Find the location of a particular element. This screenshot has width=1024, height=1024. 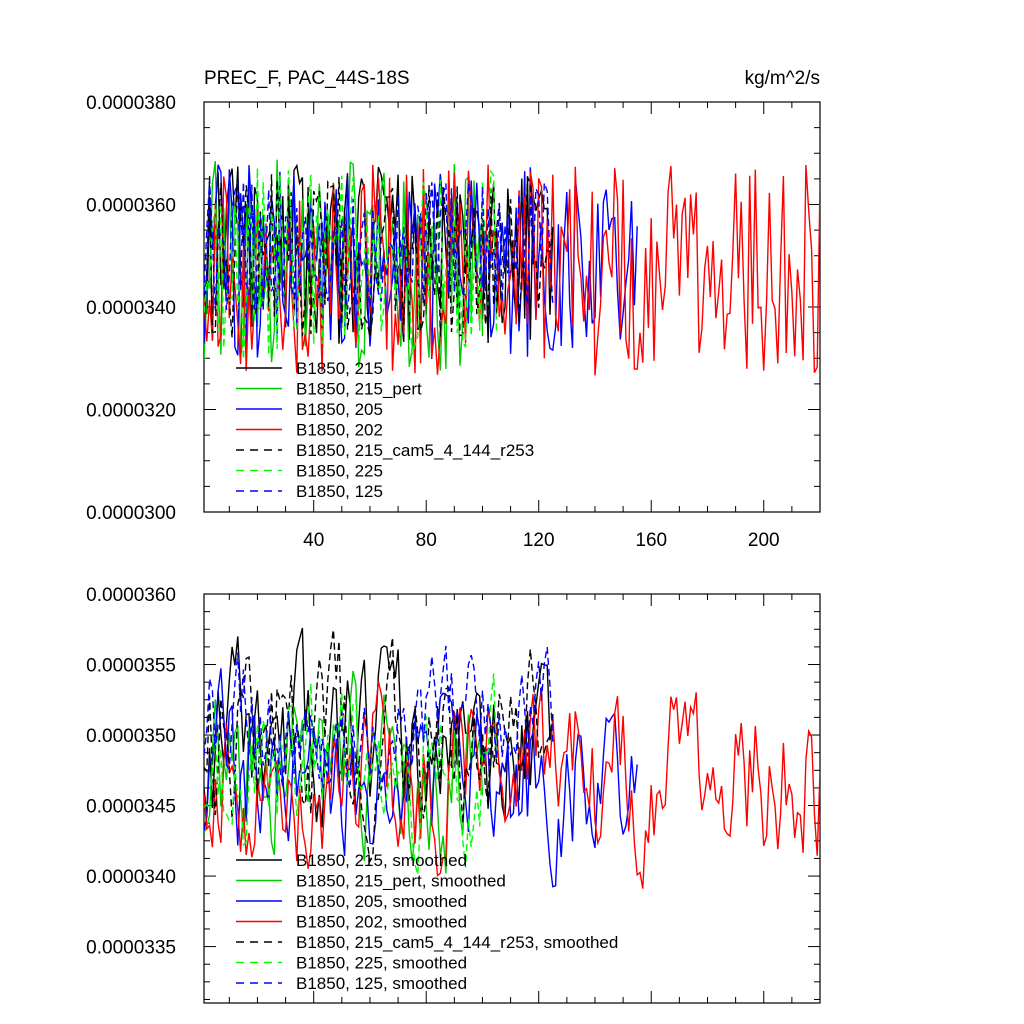

y-tick-label: 0.0000345 is located at coordinates (131, 807).